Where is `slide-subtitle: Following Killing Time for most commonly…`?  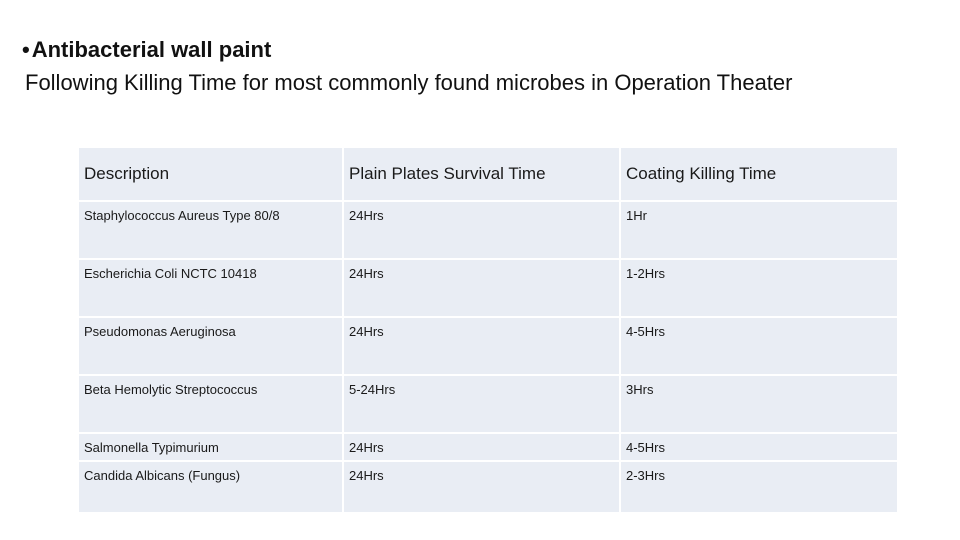 slide-subtitle: Following Killing Time for most commonly… is located at coordinates (409, 82).